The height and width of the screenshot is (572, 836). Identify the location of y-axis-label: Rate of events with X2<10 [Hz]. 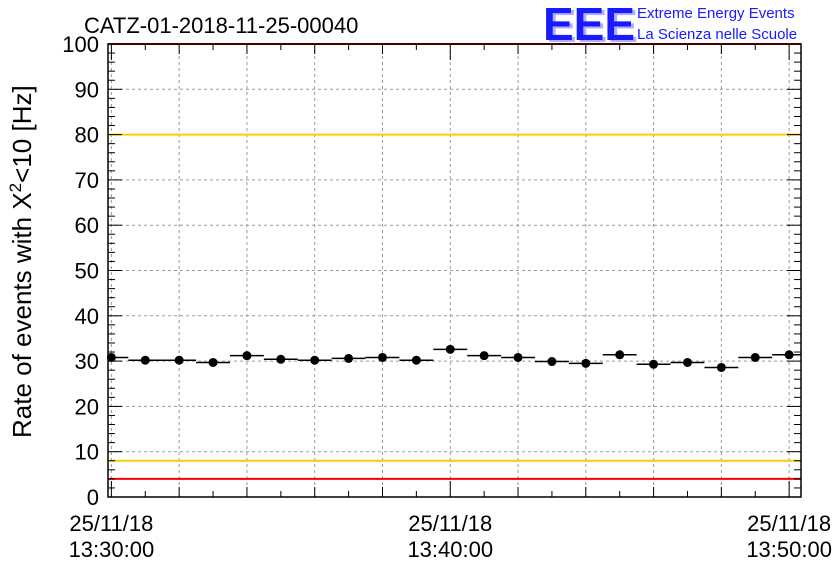
(21, 261).